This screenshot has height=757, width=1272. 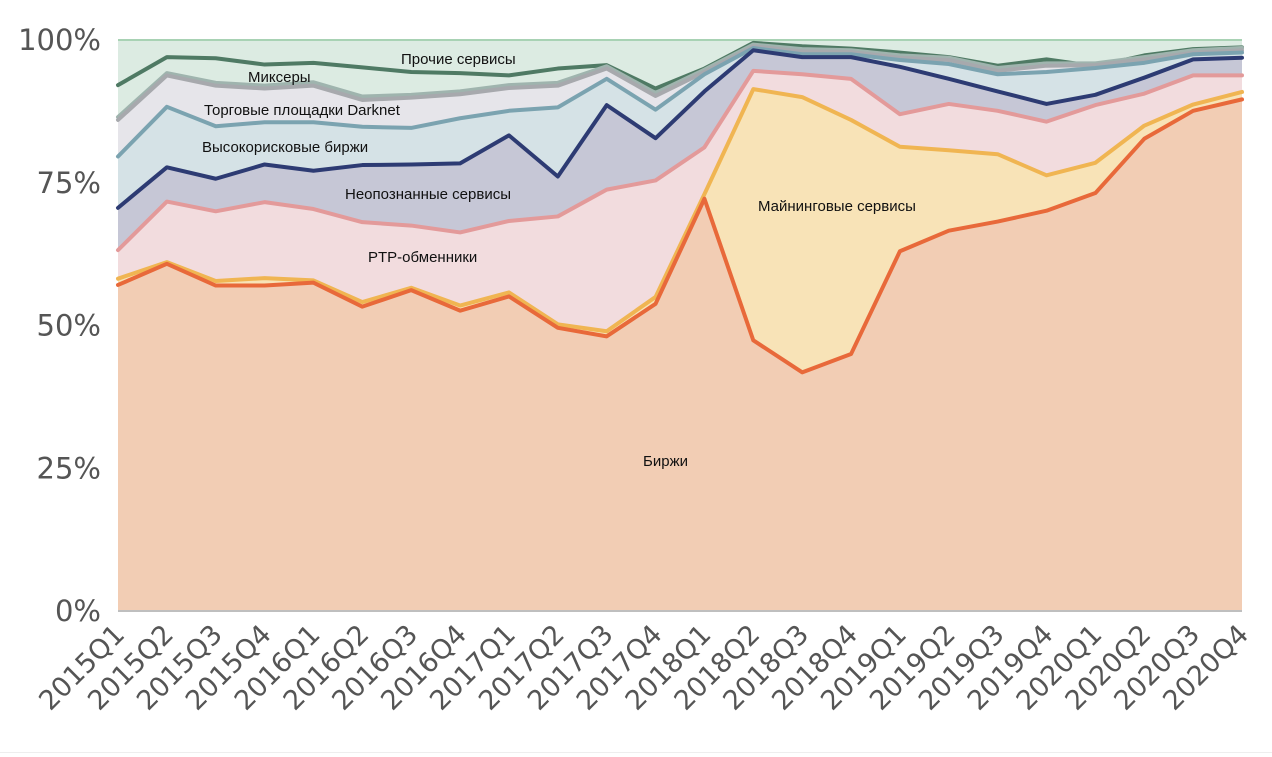 I want to click on area-top-band, so click(x=680, y=64).